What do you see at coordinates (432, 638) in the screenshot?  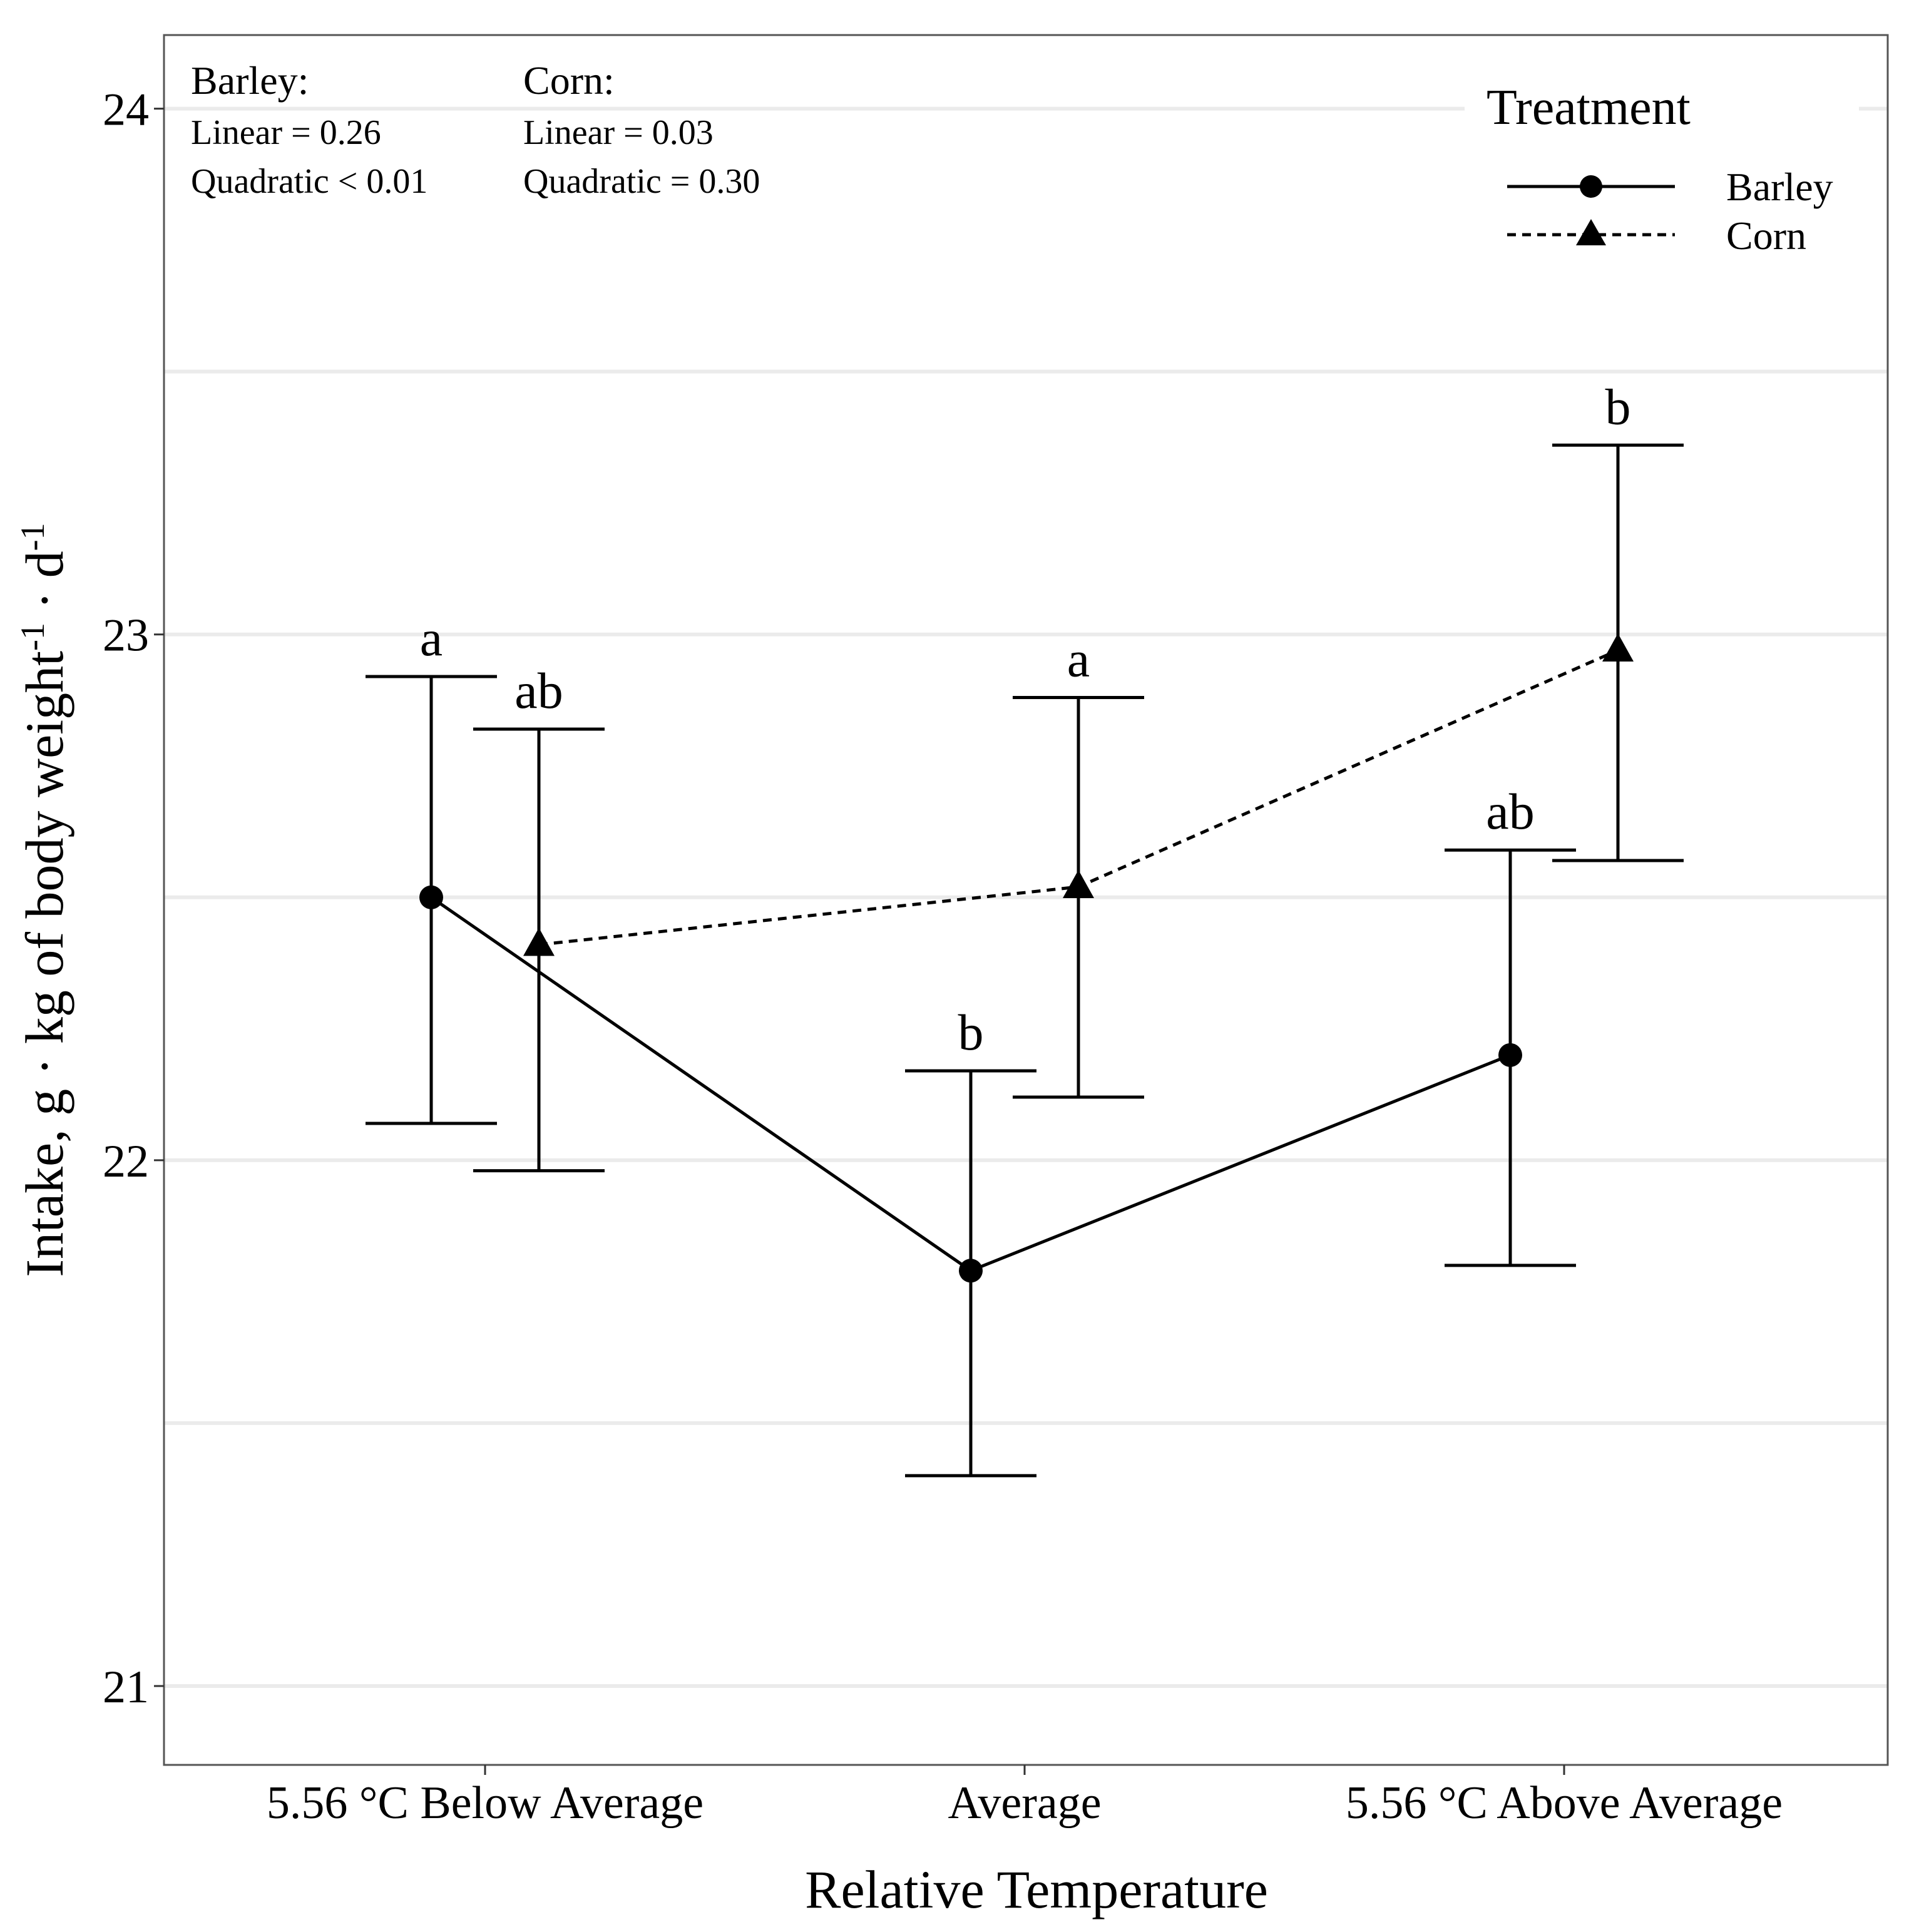 I see `barley-significance-letter: a` at bounding box center [432, 638].